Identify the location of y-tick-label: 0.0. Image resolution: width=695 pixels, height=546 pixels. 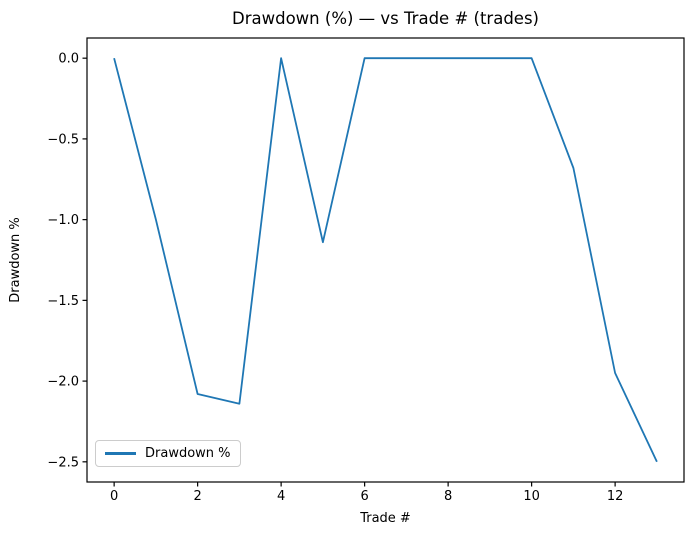
(68, 59).